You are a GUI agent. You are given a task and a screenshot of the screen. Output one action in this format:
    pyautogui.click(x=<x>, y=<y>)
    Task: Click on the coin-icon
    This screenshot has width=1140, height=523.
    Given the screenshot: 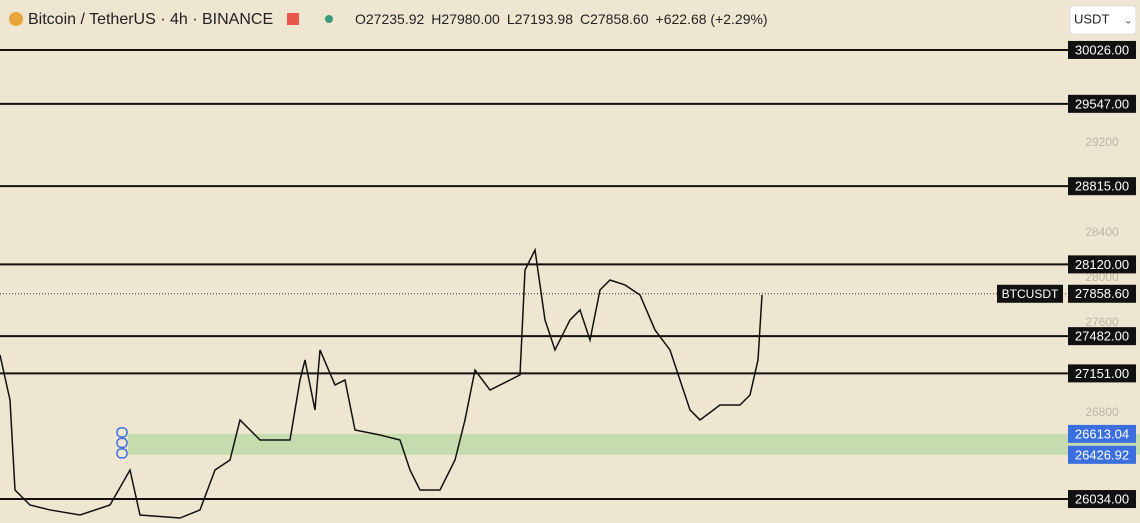 What is the action you would take?
    pyautogui.click(x=16, y=19)
    